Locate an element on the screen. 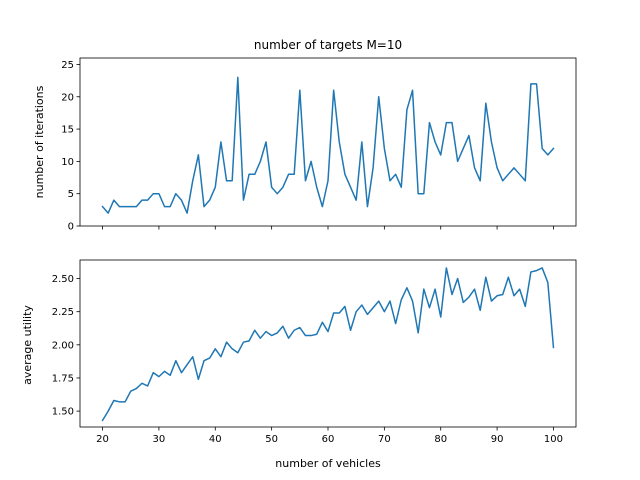 The width and height of the screenshot is (640, 480). bottom-ytick-label: 2.00 is located at coordinates (63, 345).